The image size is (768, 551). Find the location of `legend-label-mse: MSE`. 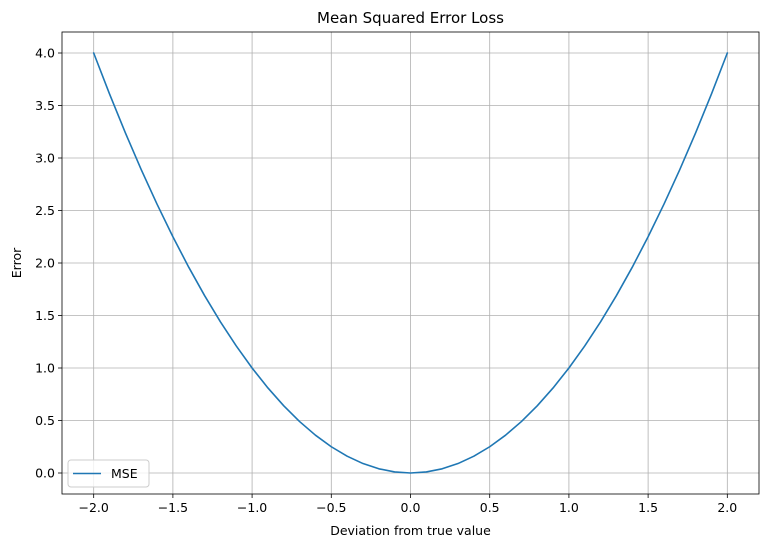

legend-label-mse: MSE is located at coordinates (124, 473).